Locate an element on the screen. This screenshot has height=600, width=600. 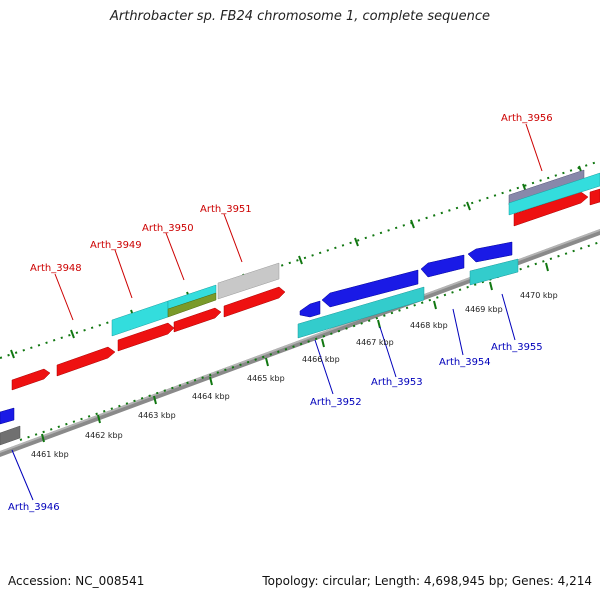
gene-label: Arth_3952 is located at coordinates (336, 402).